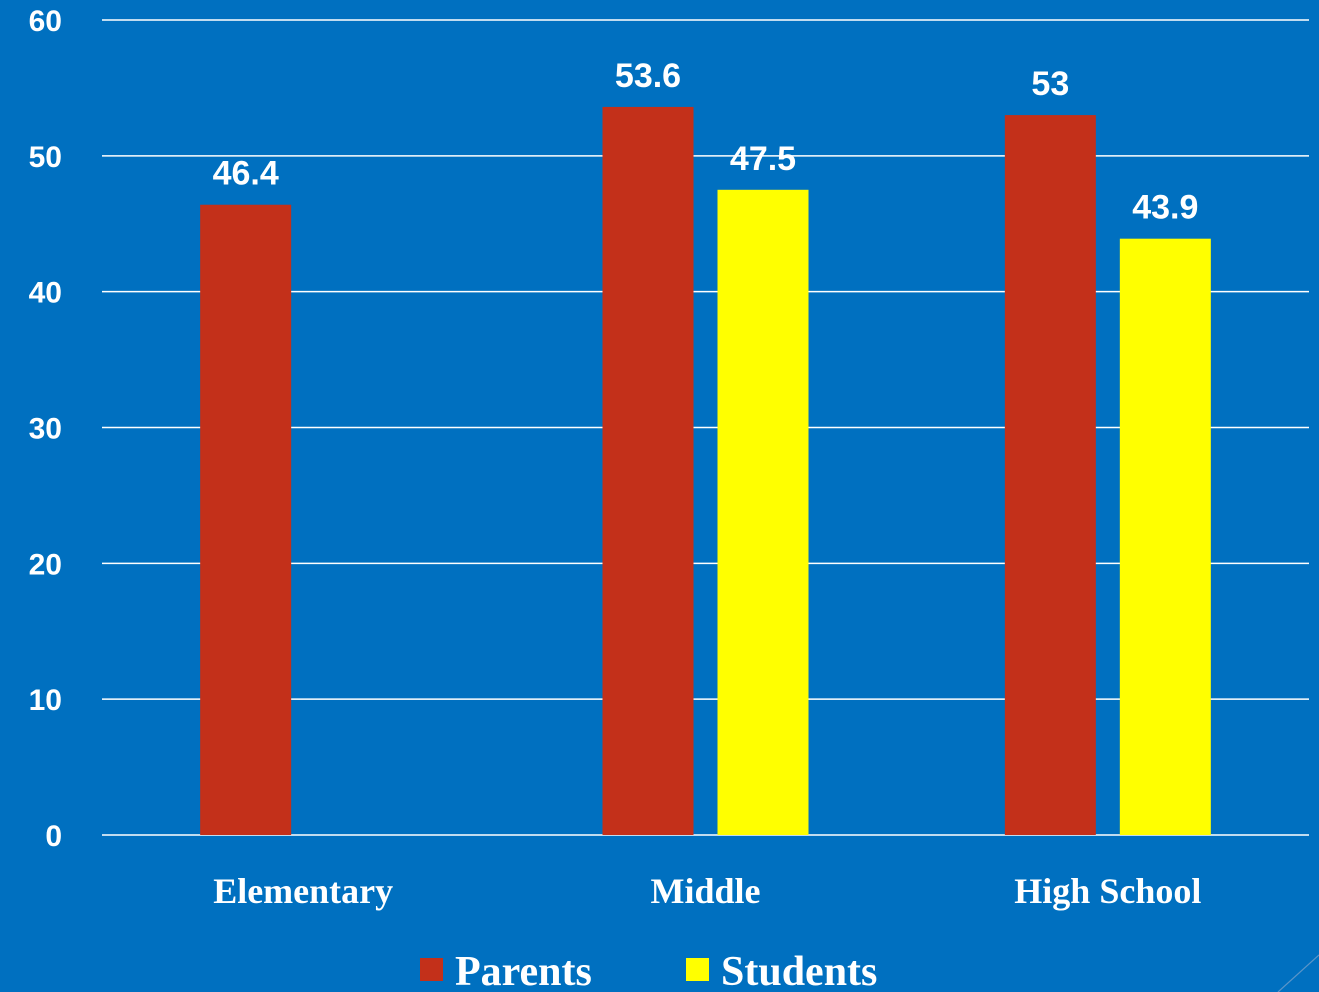 The height and width of the screenshot is (992, 1319). I want to click on legend-swatch-parents, so click(431, 969).